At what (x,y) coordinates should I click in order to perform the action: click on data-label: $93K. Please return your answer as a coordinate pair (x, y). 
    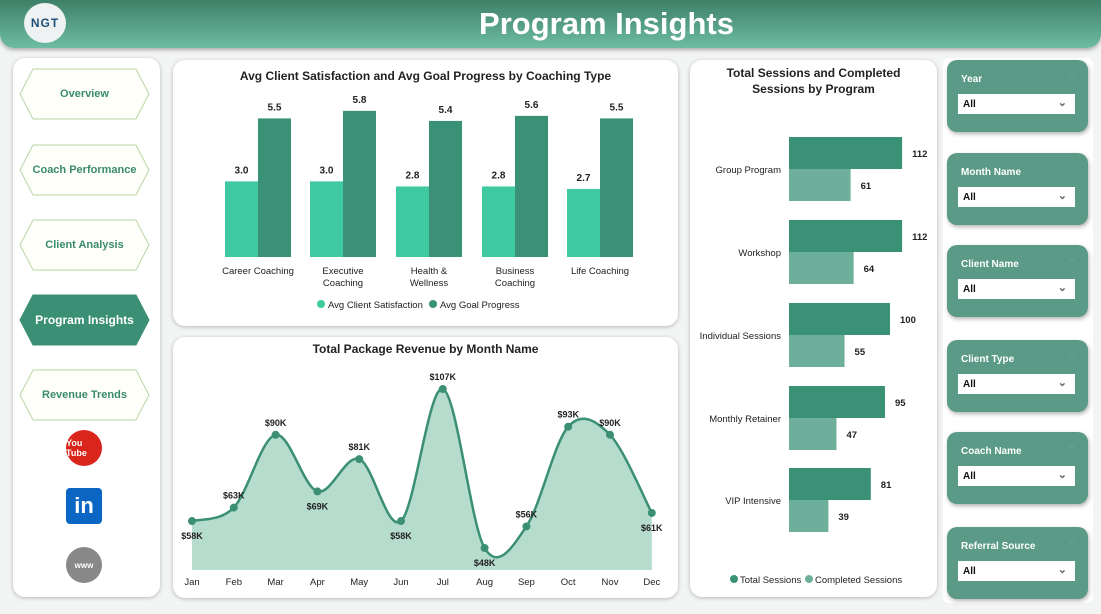
    Looking at the image, I should click on (568, 415).